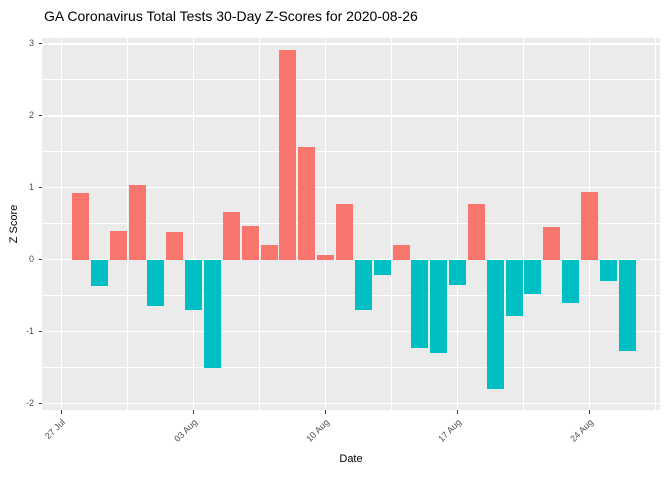 This screenshot has height=480, width=672. I want to click on y-axis-tick-label: 1, so click(31, 187).